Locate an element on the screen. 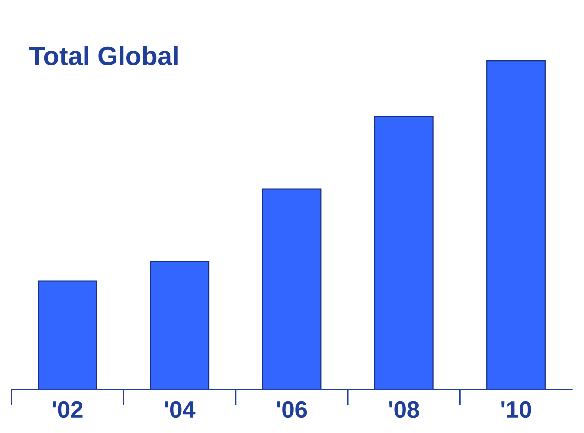 The height and width of the screenshot is (433, 584). x-tick-label: '02 is located at coordinates (68, 409).